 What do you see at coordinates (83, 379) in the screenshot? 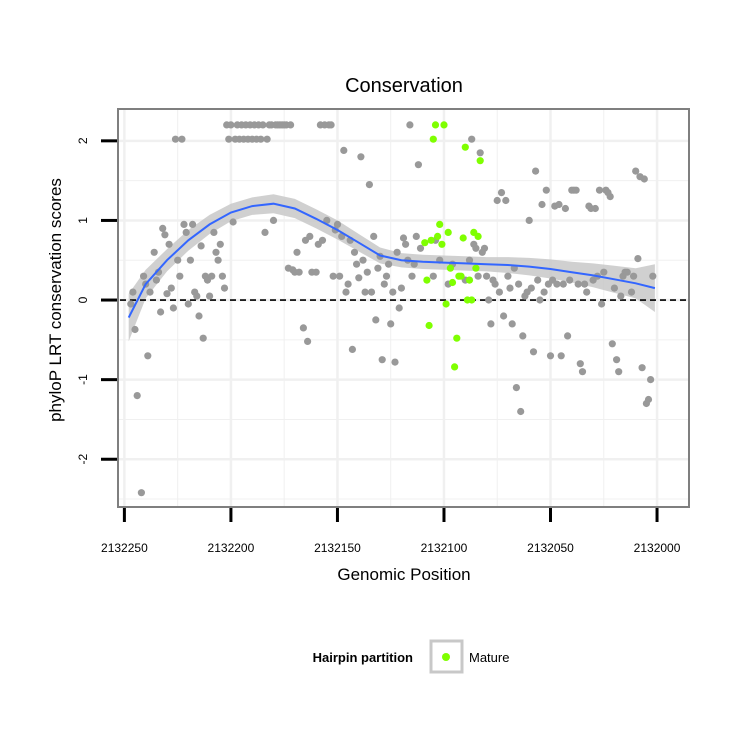
I see `y-tick-label: -1` at bounding box center [83, 379].